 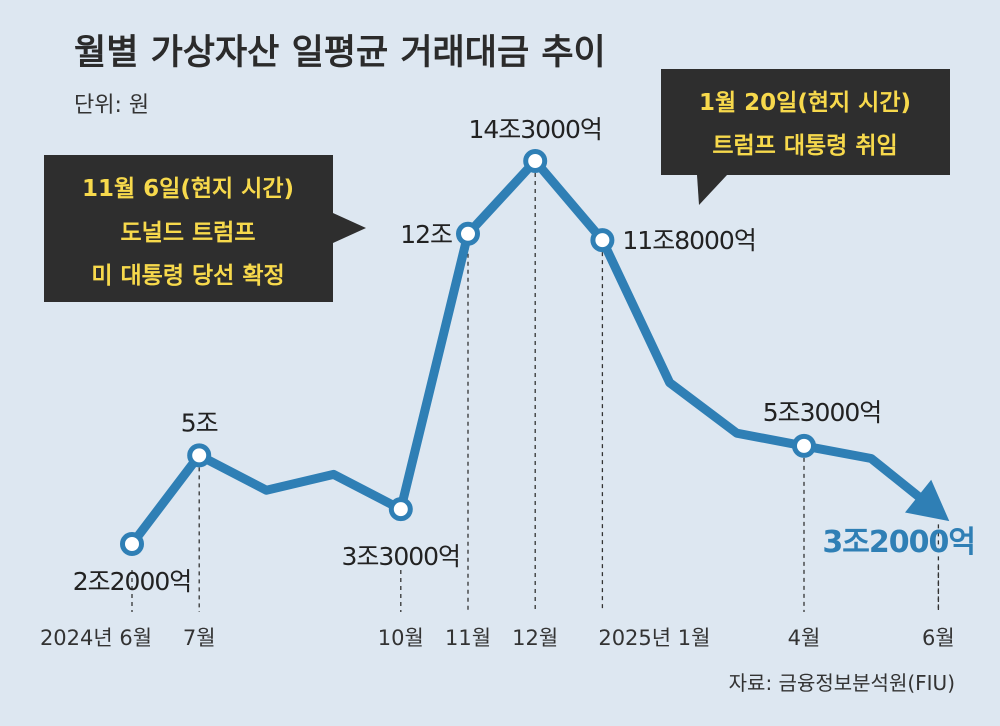 I want to click on x-axis-ticks: 2024년 6월 7월 10월 11월 12월 2025년 1월 4월 6월, so click(x=497, y=638).